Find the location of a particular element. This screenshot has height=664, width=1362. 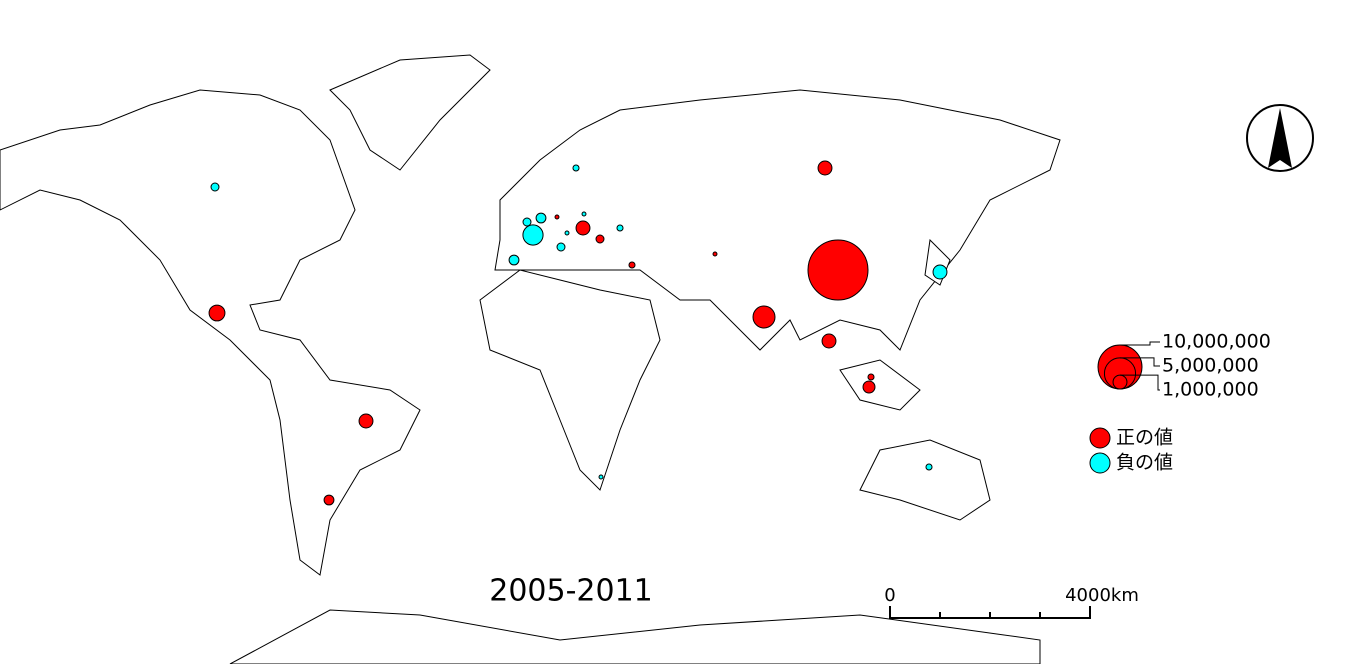

size-legend-label: 10,000,000 is located at coordinates (1216, 342).